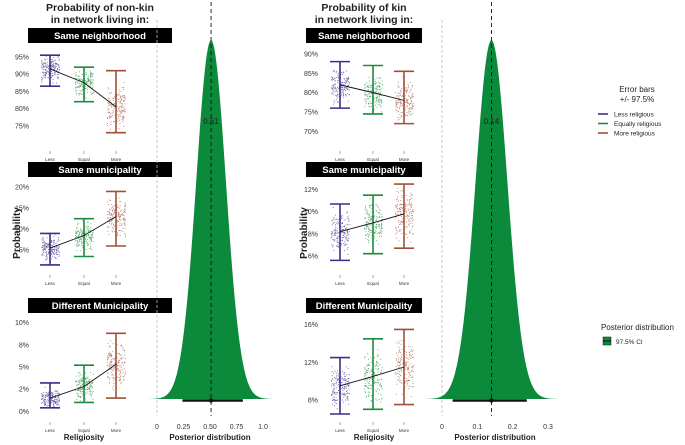 The image size is (685, 445). What do you see at coordinates (372, 223) in the screenshot?
I see `mean-trend-line` at bounding box center [372, 223].